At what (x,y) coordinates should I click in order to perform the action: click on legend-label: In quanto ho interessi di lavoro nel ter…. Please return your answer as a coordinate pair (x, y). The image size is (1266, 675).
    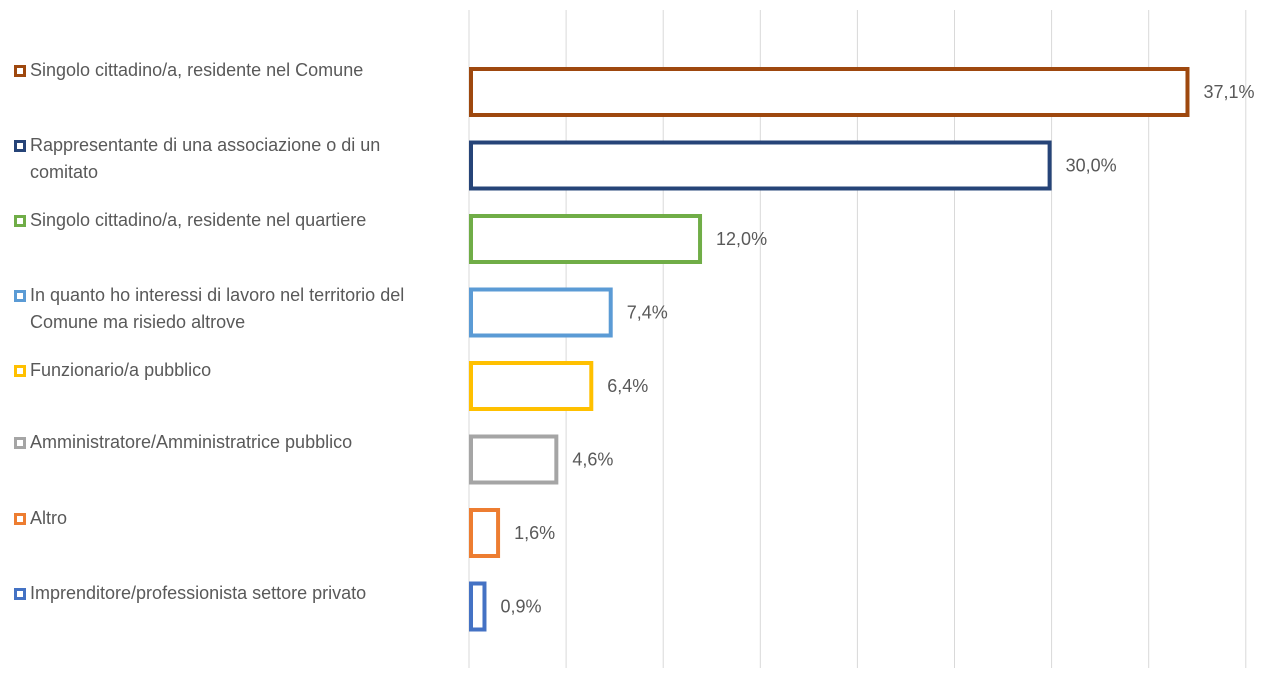
    Looking at the image, I should click on (217, 308).